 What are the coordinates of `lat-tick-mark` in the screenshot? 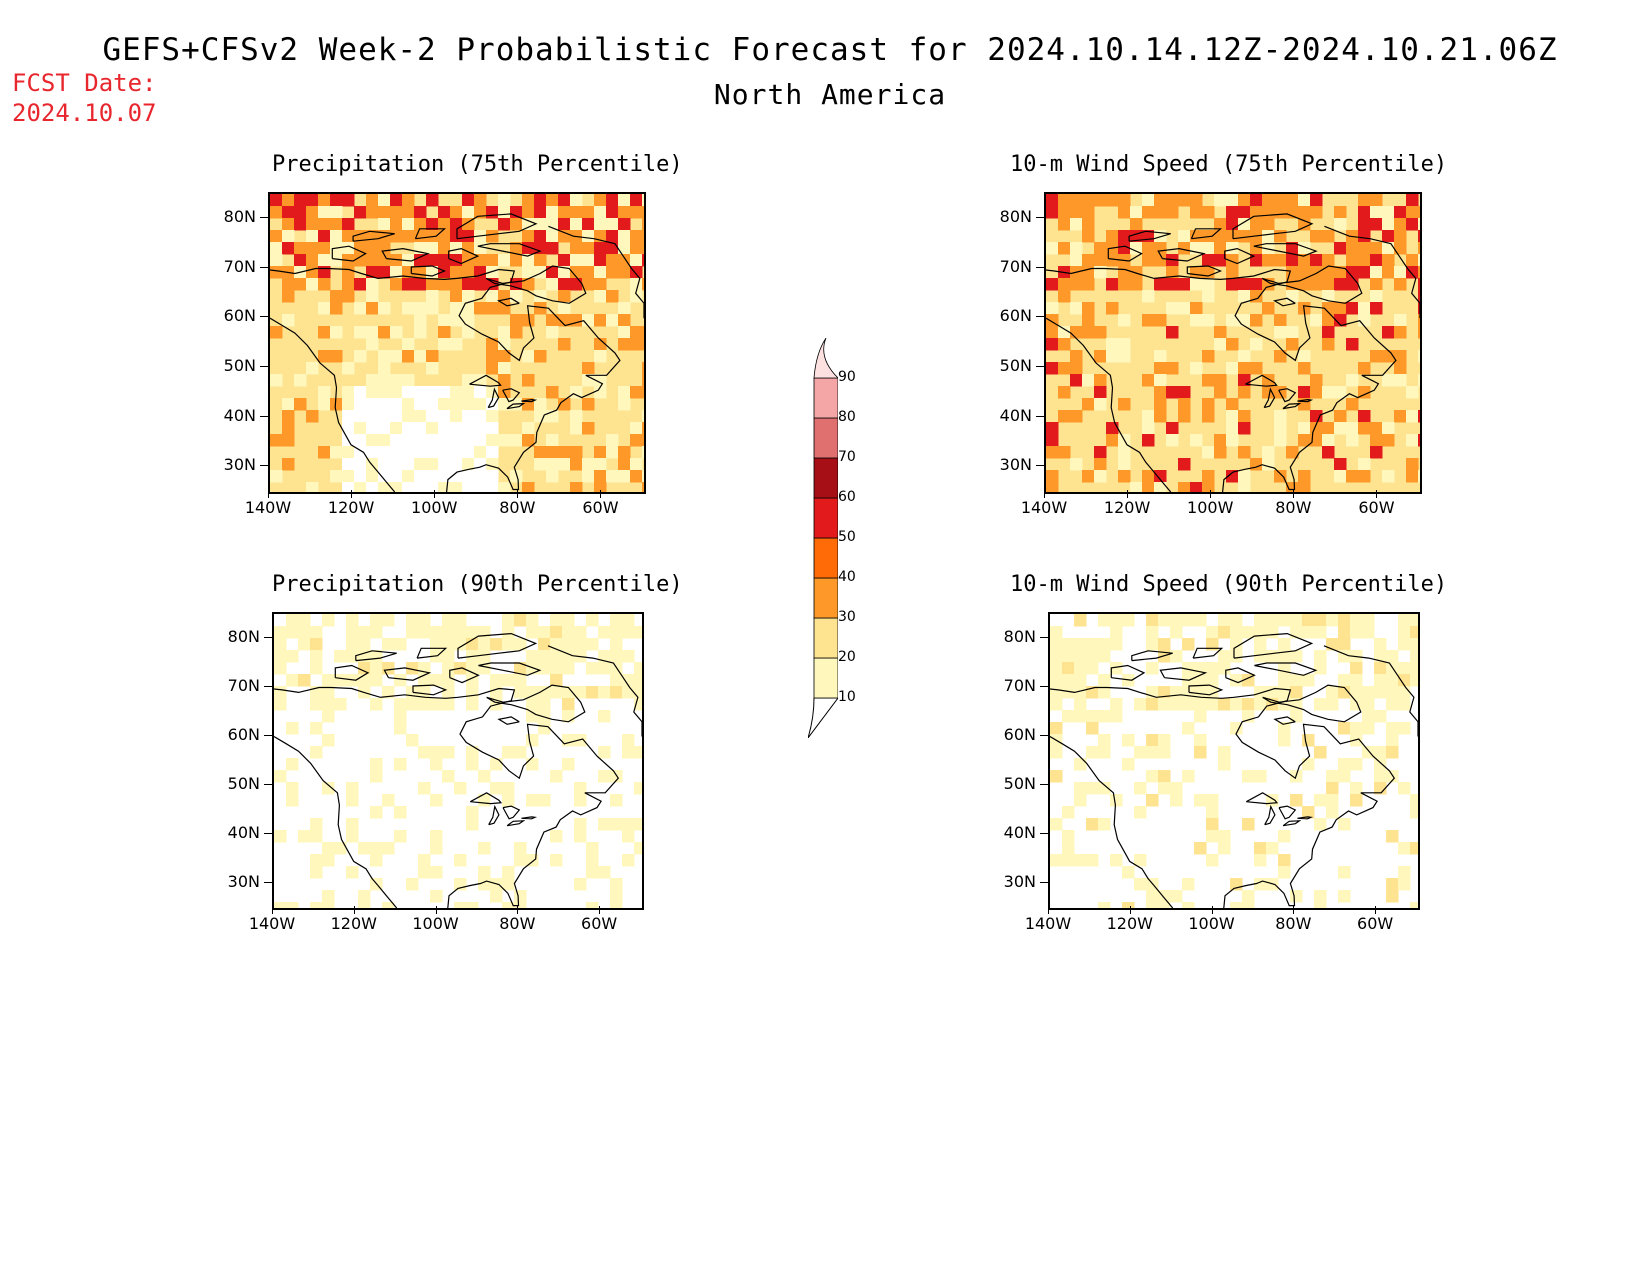 It's located at (264, 466).